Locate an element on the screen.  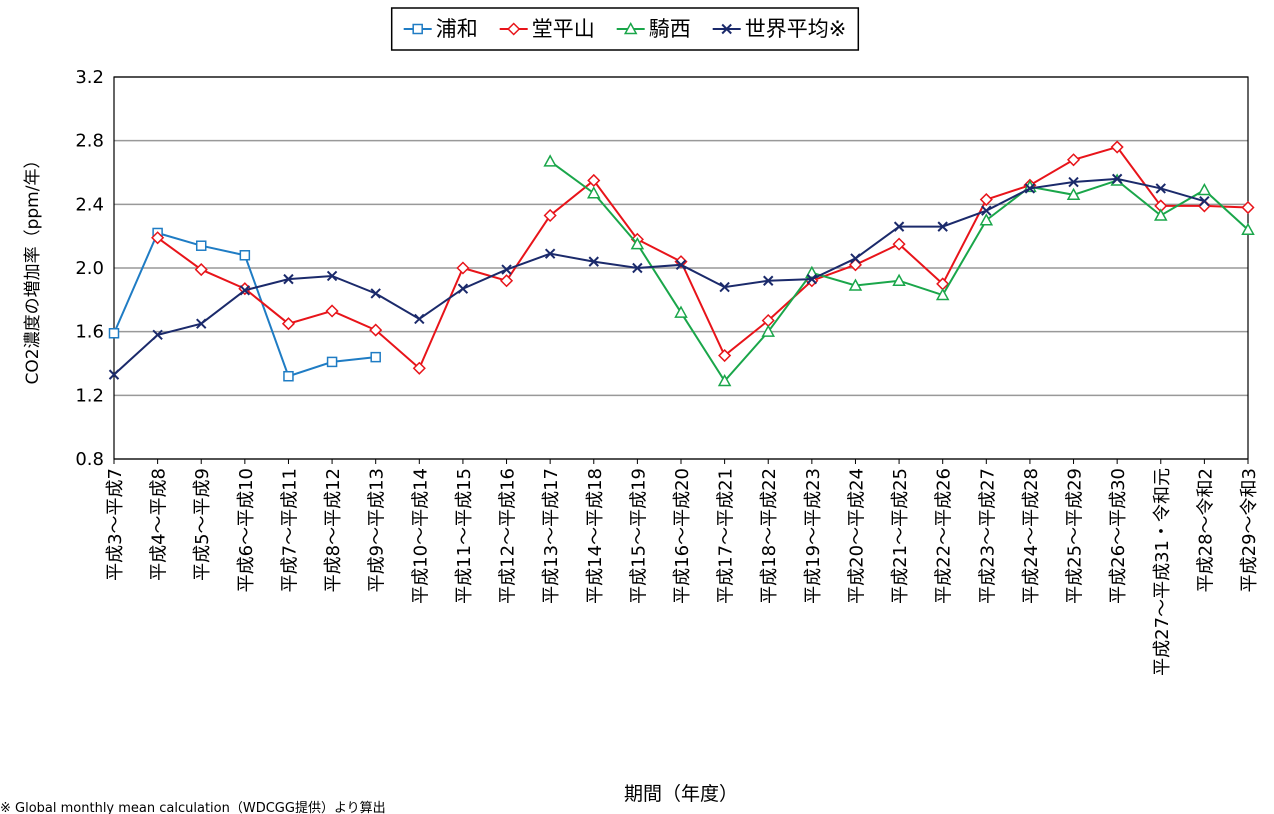
x-tick-label: 平成12～平成16 is located at coordinates (508, 536).